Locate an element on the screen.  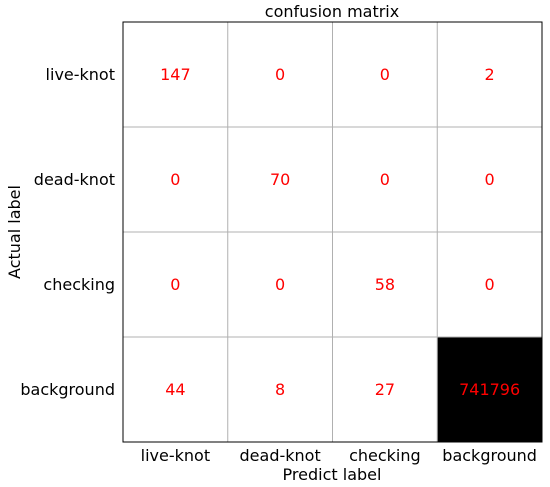
x-tick-labels: live-knot dead-knot checking background is located at coordinates (339, 455).